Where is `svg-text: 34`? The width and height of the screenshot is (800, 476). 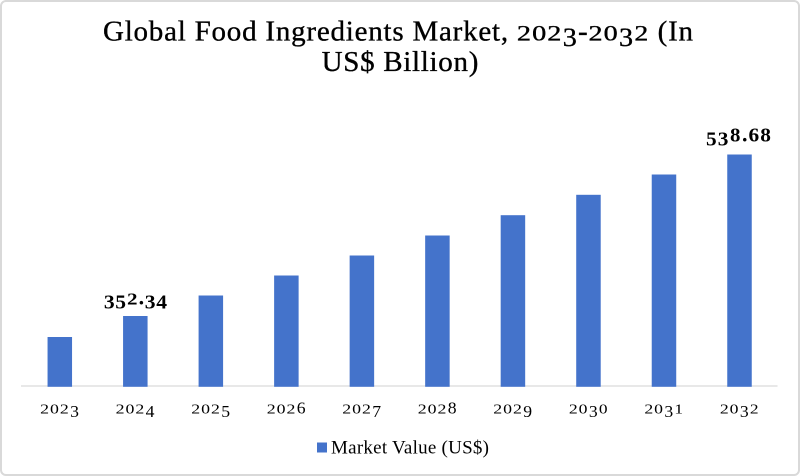 svg-text: 34 is located at coordinates (156, 303).